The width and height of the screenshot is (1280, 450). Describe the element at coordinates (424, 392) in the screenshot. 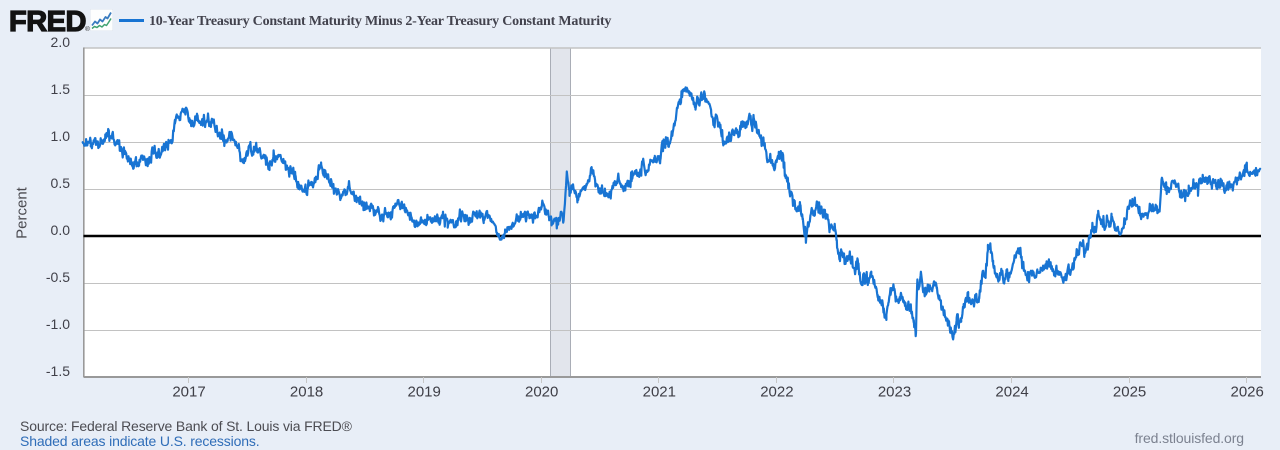

I see `svg-text: 2019` at that location.